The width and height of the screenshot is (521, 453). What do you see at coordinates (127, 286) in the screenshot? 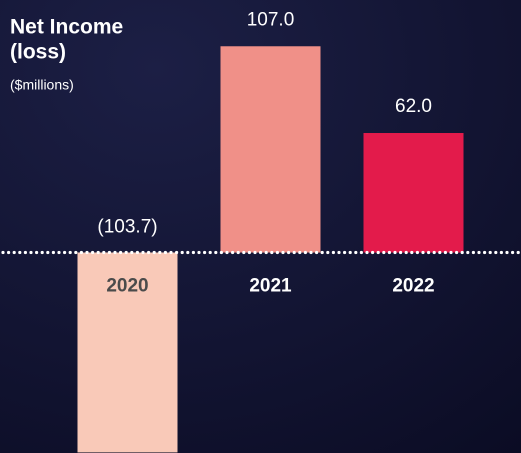
I see `x-tick-label: 2020` at bounding box center [127, 286].